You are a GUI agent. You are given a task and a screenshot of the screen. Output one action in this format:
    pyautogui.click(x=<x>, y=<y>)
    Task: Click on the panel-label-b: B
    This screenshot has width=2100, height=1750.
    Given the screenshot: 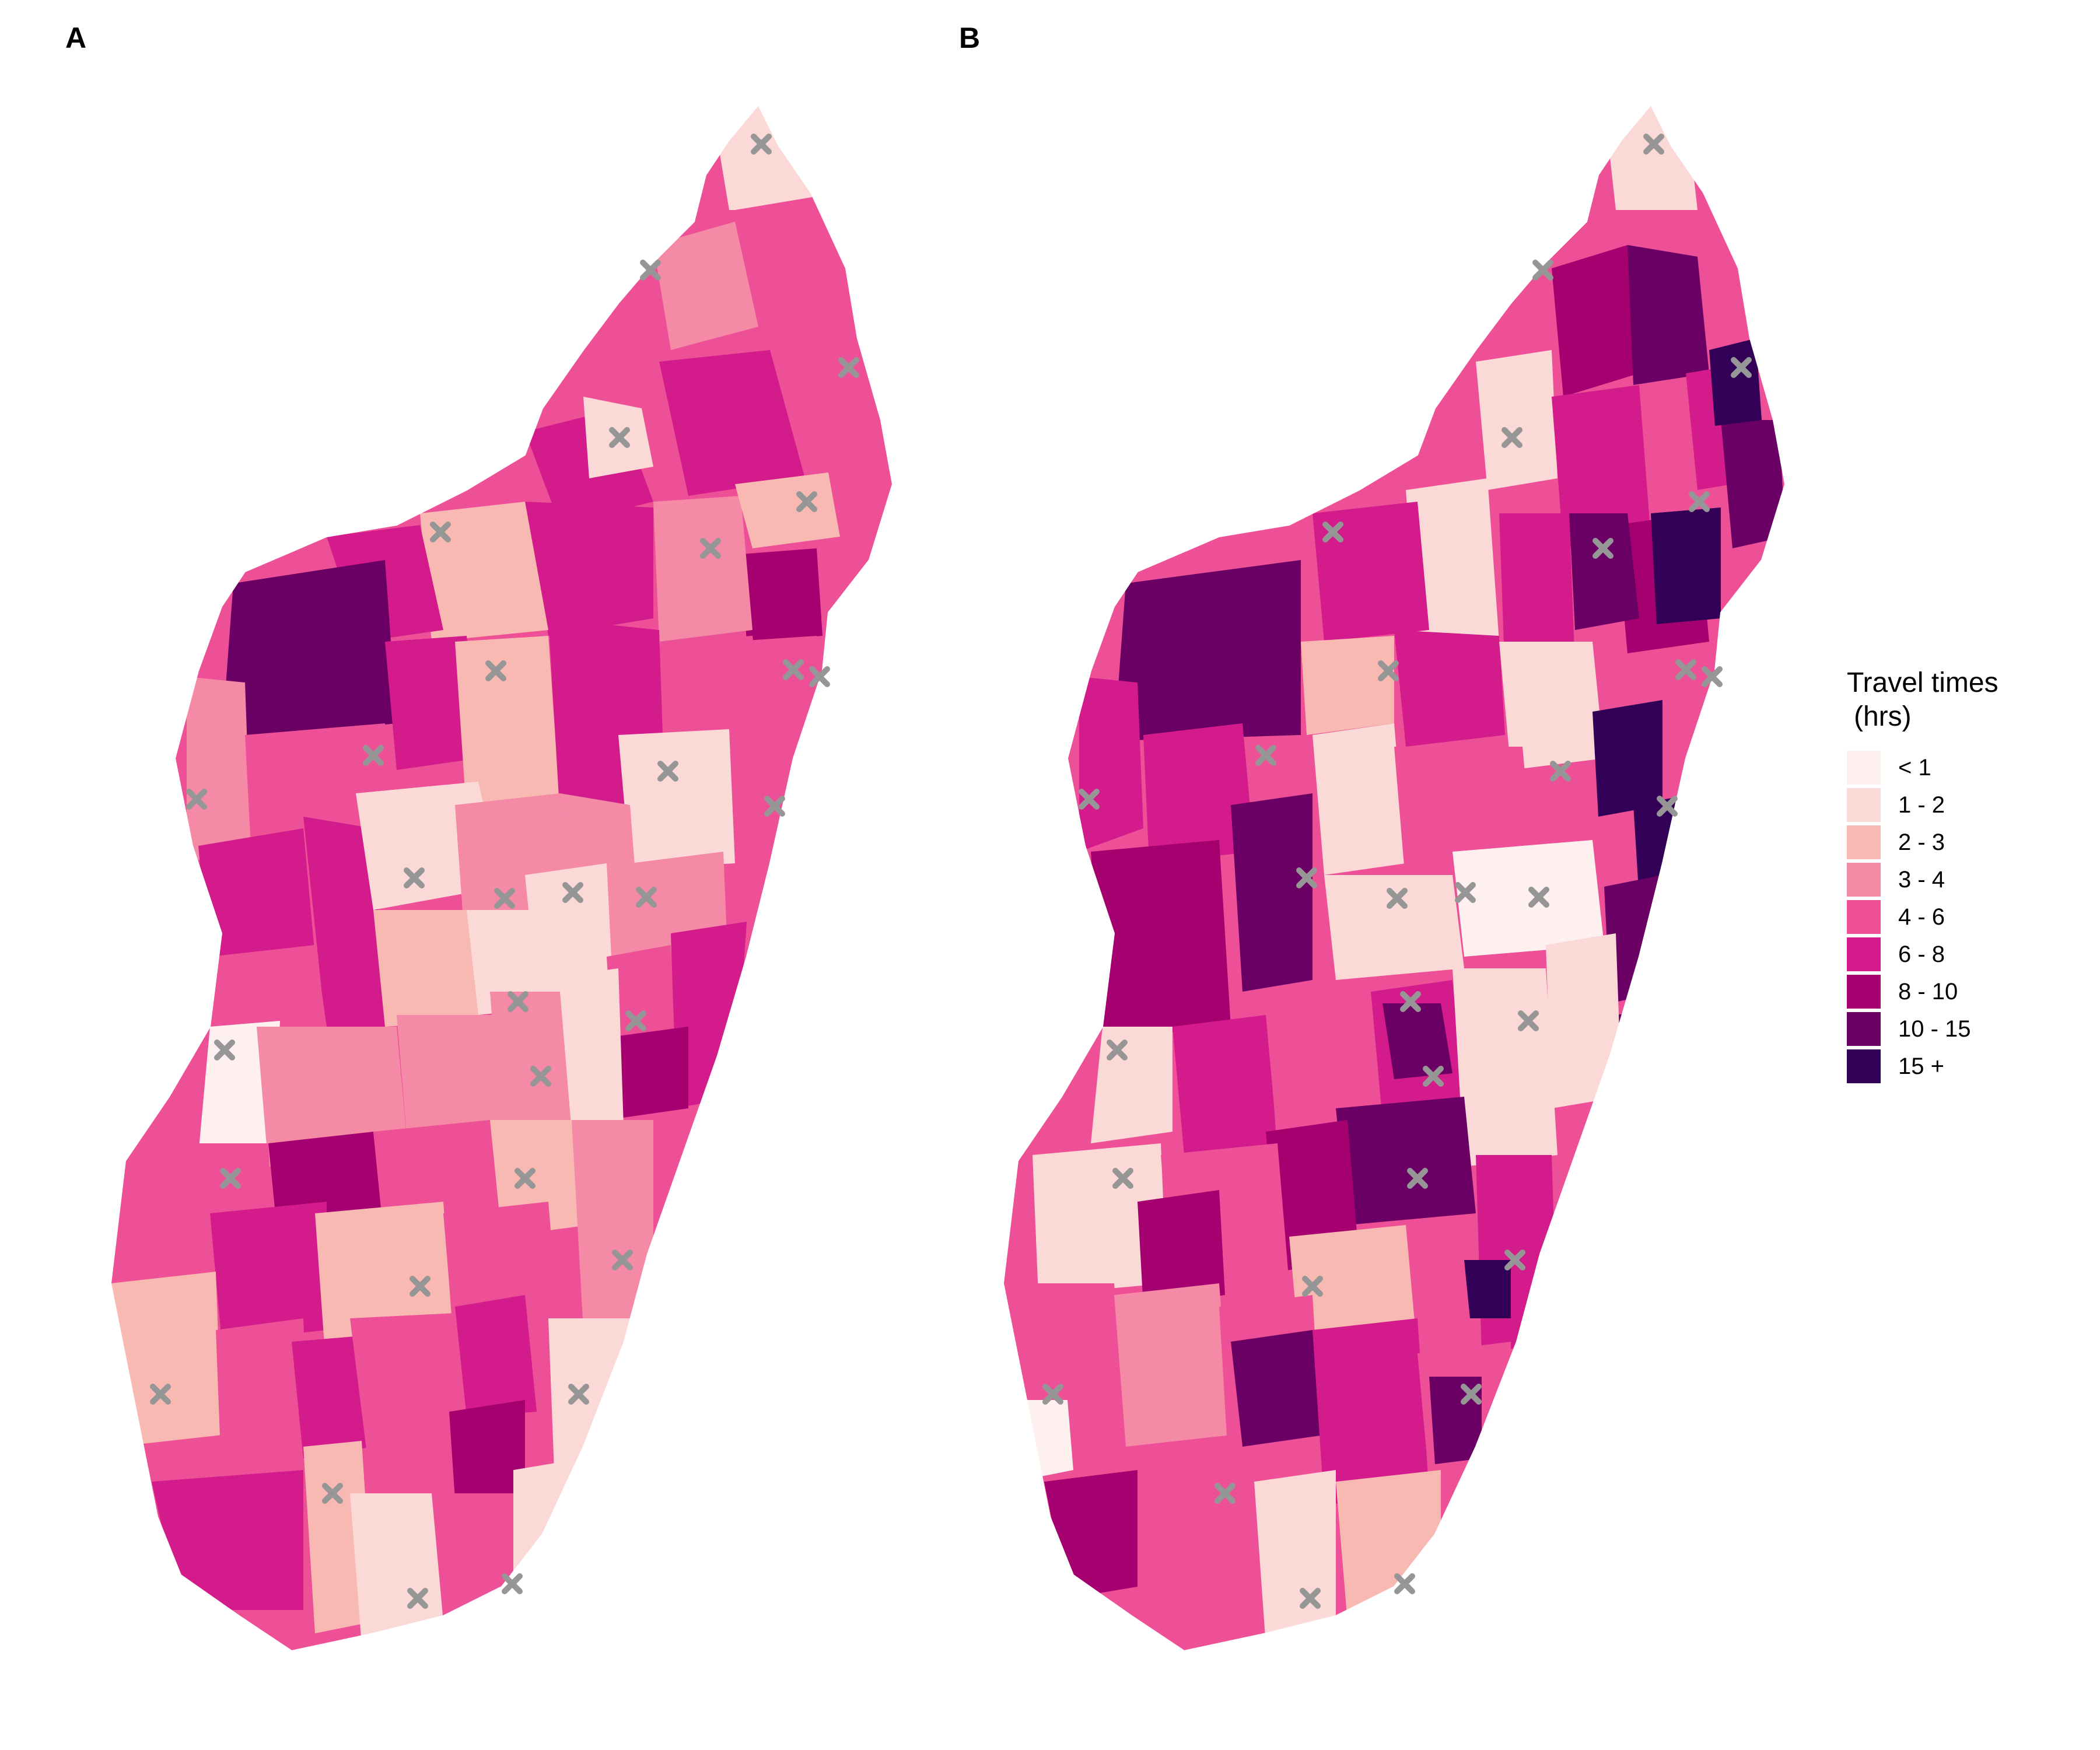 What is the action you would take?
    pyautogui.click(x=970, y=38)
    